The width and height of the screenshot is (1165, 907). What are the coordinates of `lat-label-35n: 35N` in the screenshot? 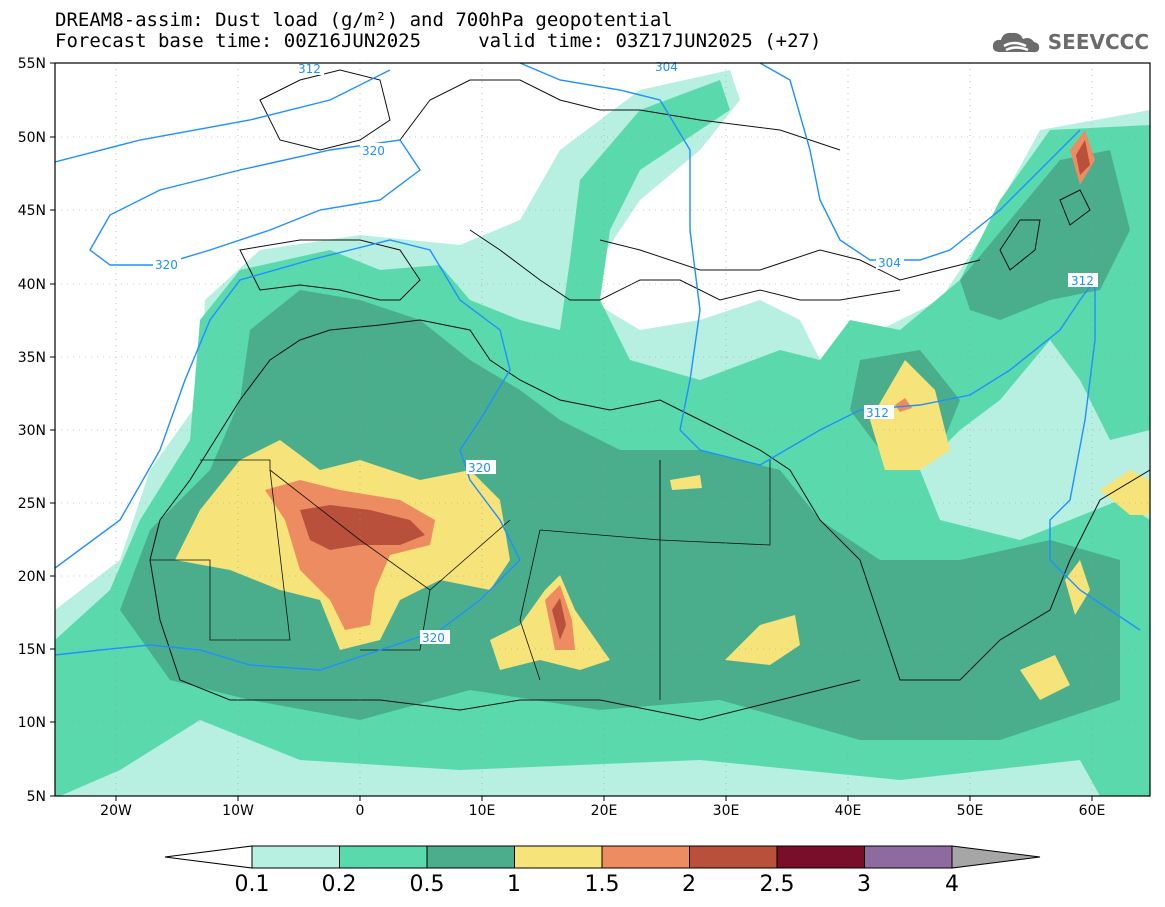 It's located at (32, 358).